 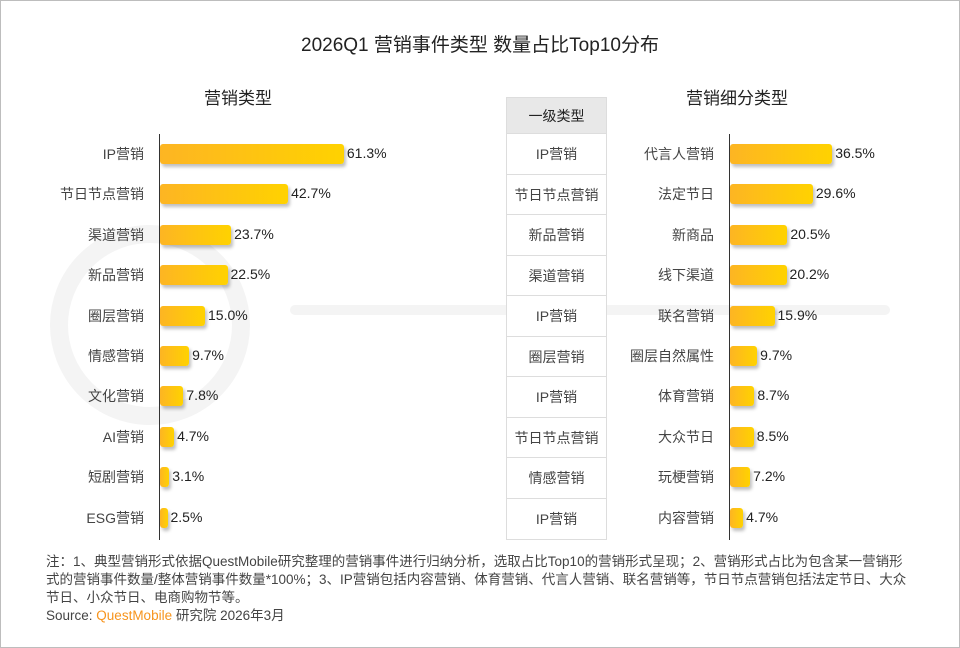 What do you see at coordinates (116, 356) in the screenshot?
I see `category-label: 情感营销` at bounding box center [116, 356].